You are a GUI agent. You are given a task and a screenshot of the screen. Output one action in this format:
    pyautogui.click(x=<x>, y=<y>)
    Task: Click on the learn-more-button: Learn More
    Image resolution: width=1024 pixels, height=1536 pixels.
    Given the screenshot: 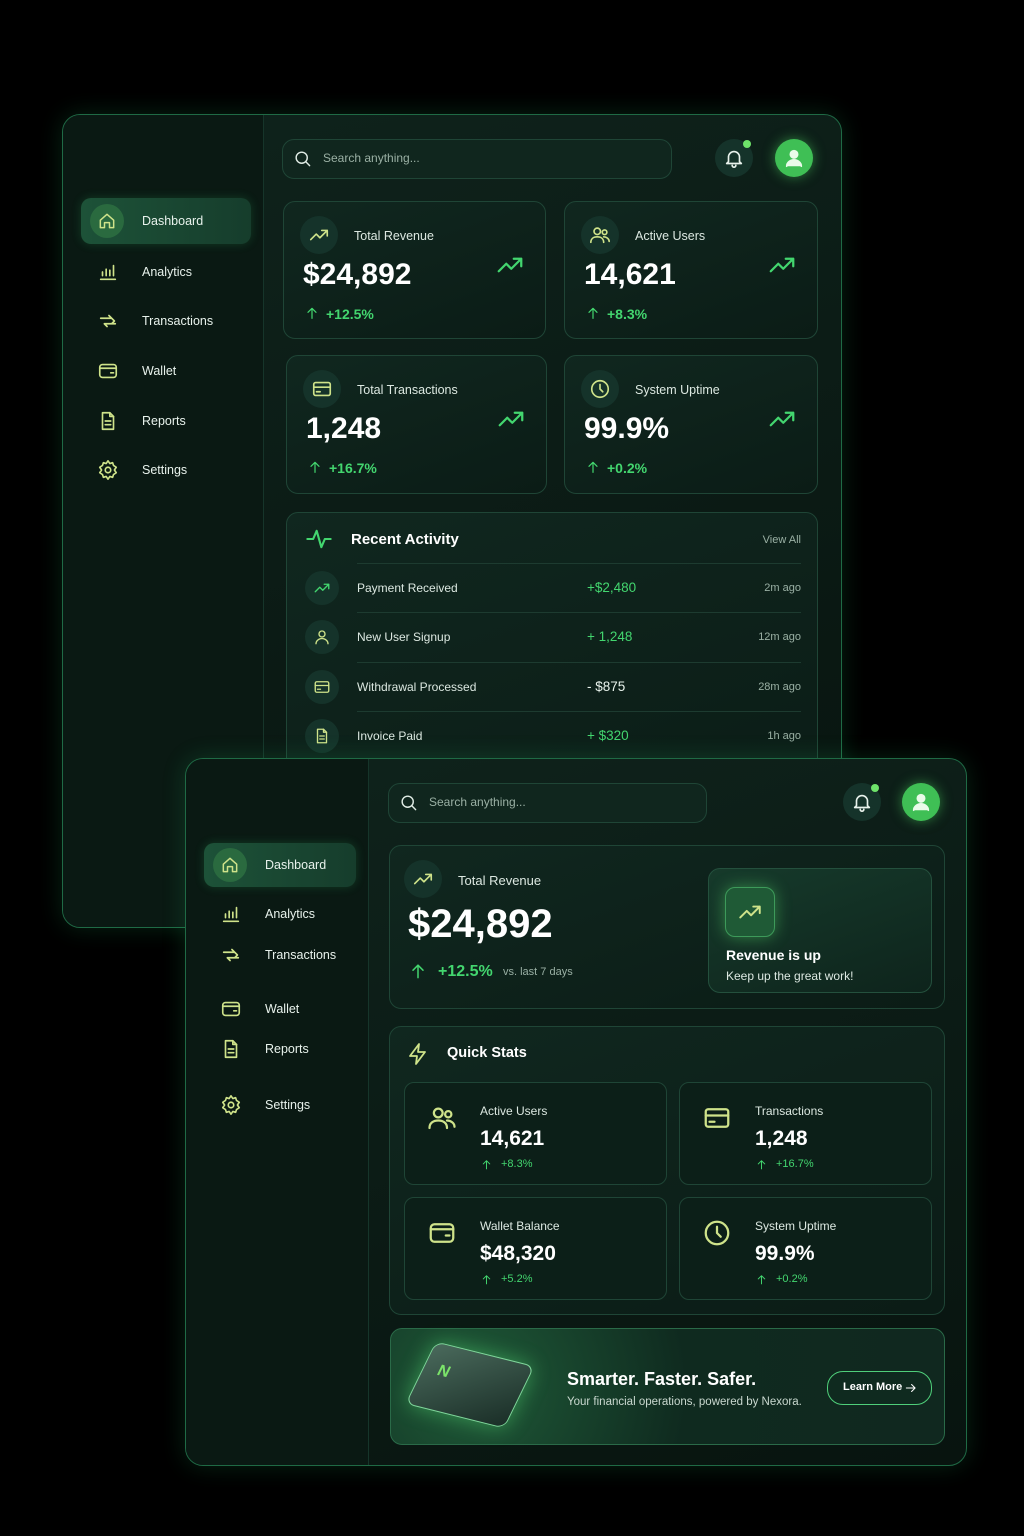 What is the action you would take?
    pyautogui.click(x=879, y=1388)
    